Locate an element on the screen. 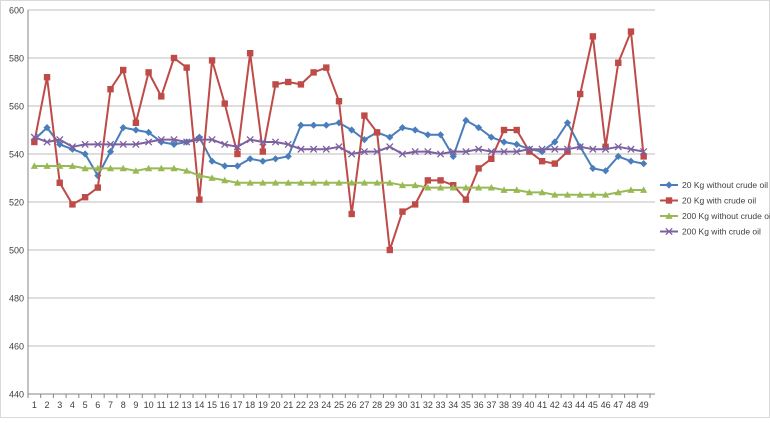 Image resolution: width=770 pixels, height=423 pixels. x-tick-label: 18 is located at coordinates (250, 405).